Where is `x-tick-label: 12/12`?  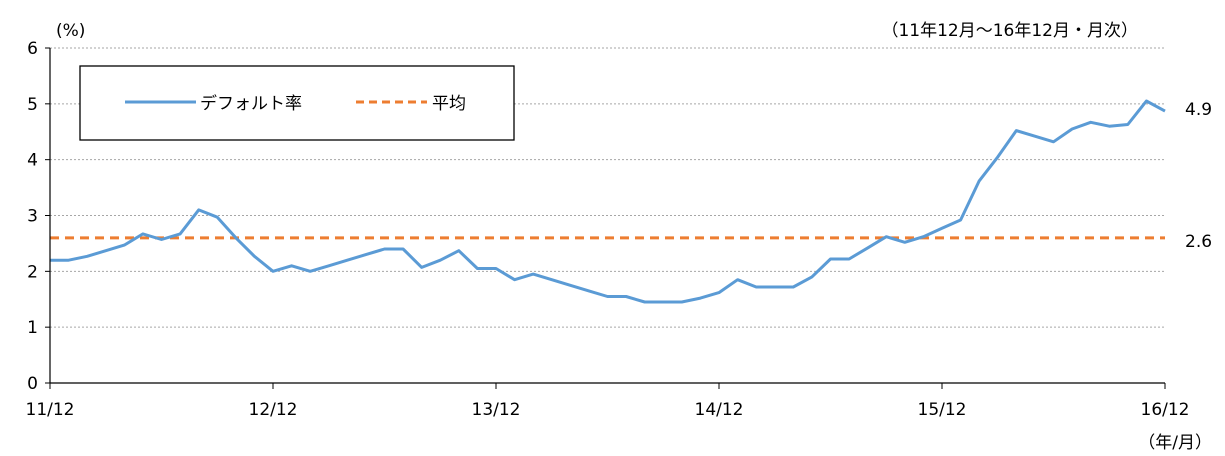 x-tick-label: 12/12 is located at coordinates (273, 410).